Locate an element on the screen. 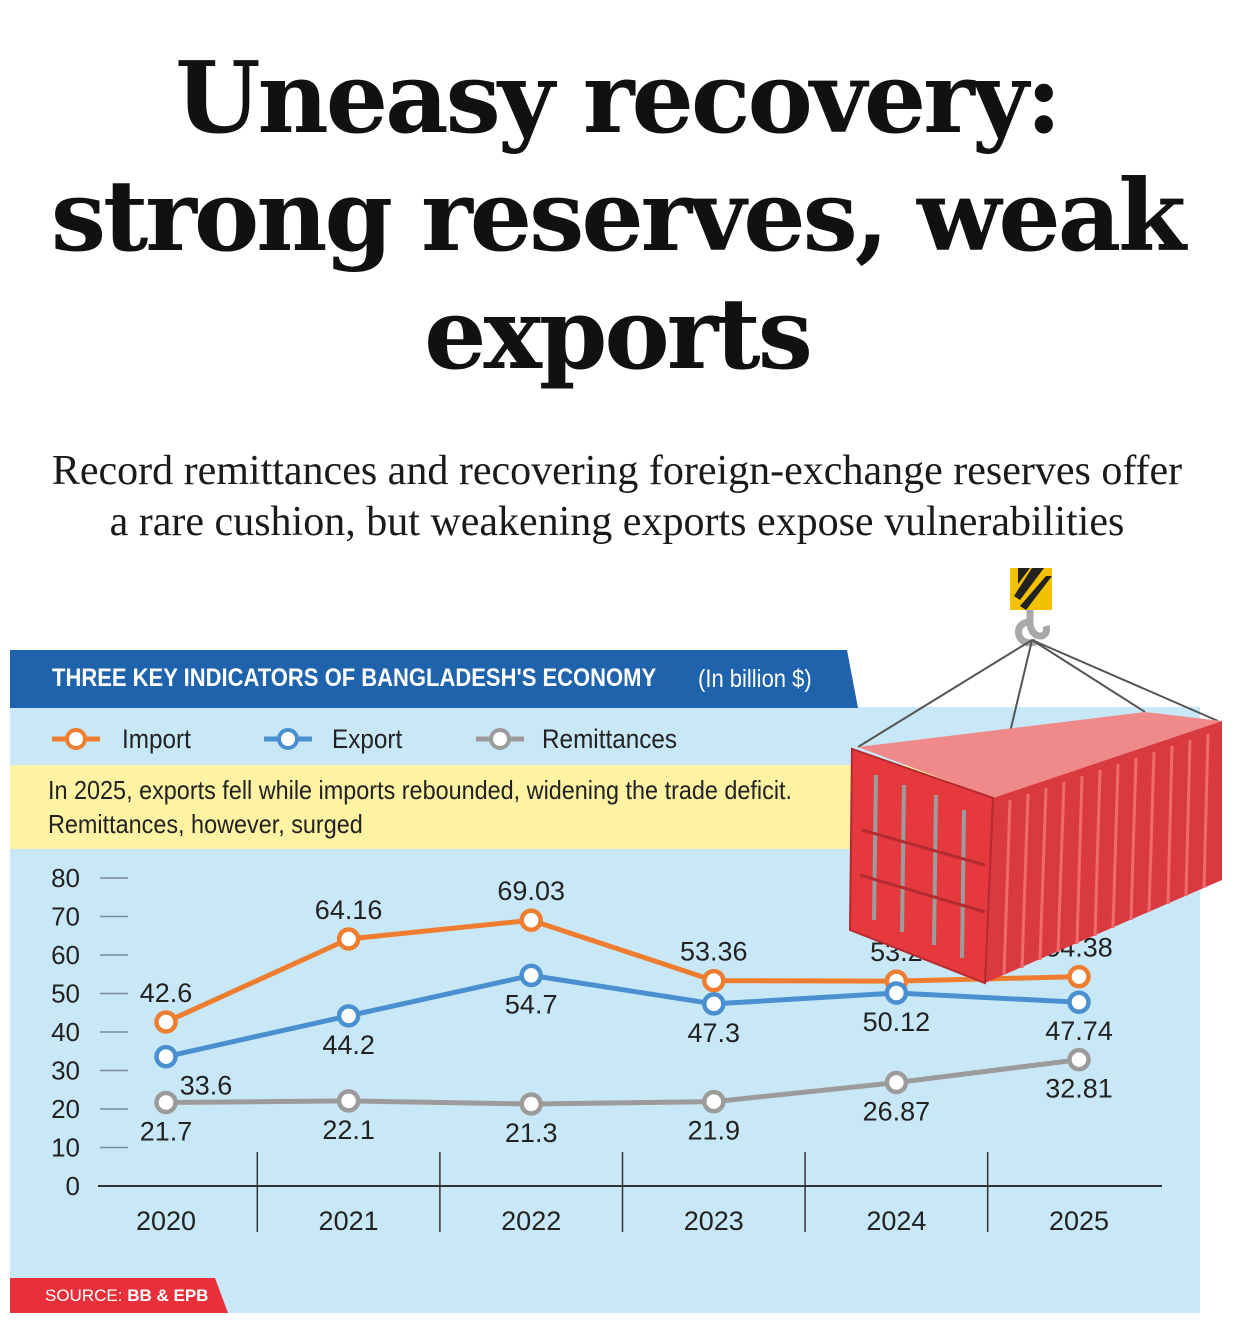  remittances-data-label: 21.9 is located at coordinates (714, 1131).